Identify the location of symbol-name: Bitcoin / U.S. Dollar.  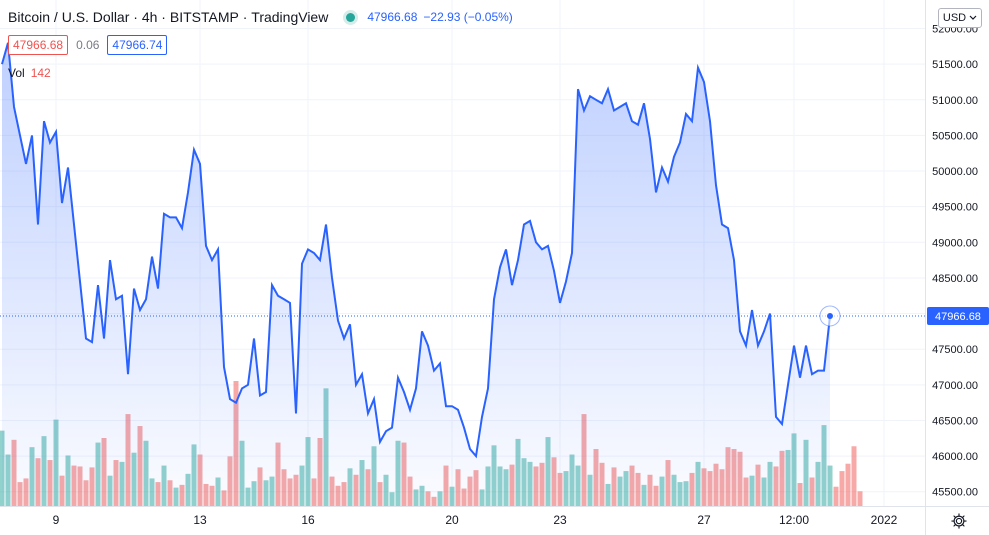
(69, 17).